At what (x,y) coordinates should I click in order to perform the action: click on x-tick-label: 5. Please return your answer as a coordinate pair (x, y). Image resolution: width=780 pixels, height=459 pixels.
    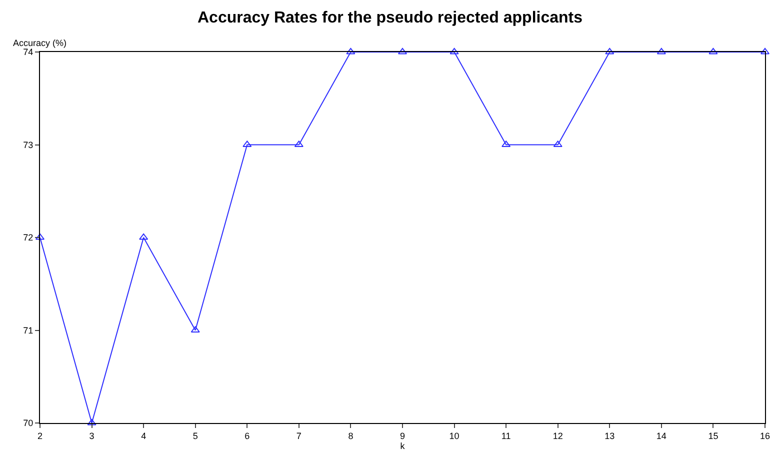
    Looking at the image, I should click on (195, 435).